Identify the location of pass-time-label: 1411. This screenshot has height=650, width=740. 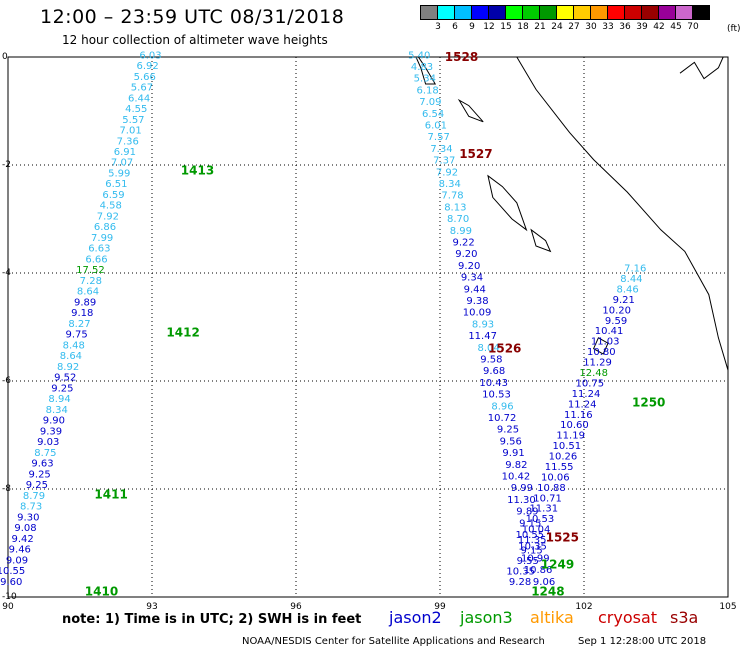
(110, 494).